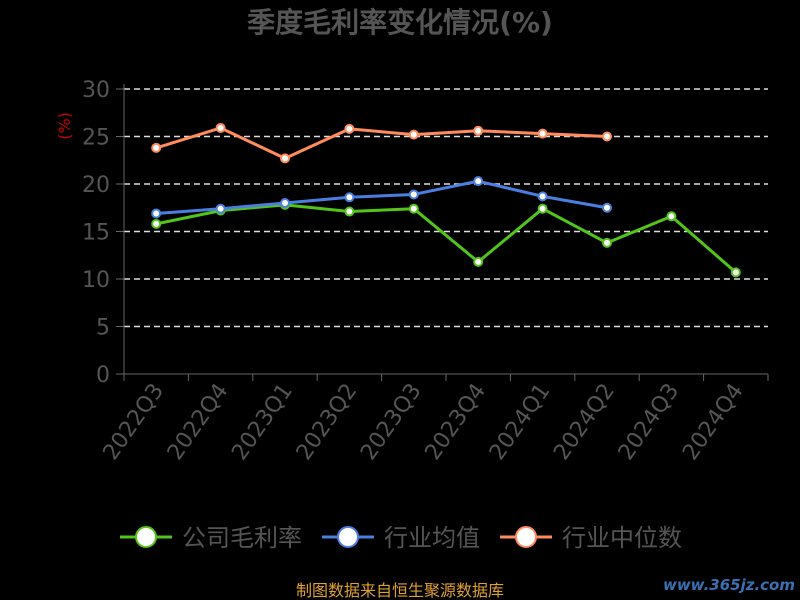  What do you see at coordinates (64, 126) in the screenshot?
I see `y-axis-unit-label: (%)` at bounding box center [64, 126].